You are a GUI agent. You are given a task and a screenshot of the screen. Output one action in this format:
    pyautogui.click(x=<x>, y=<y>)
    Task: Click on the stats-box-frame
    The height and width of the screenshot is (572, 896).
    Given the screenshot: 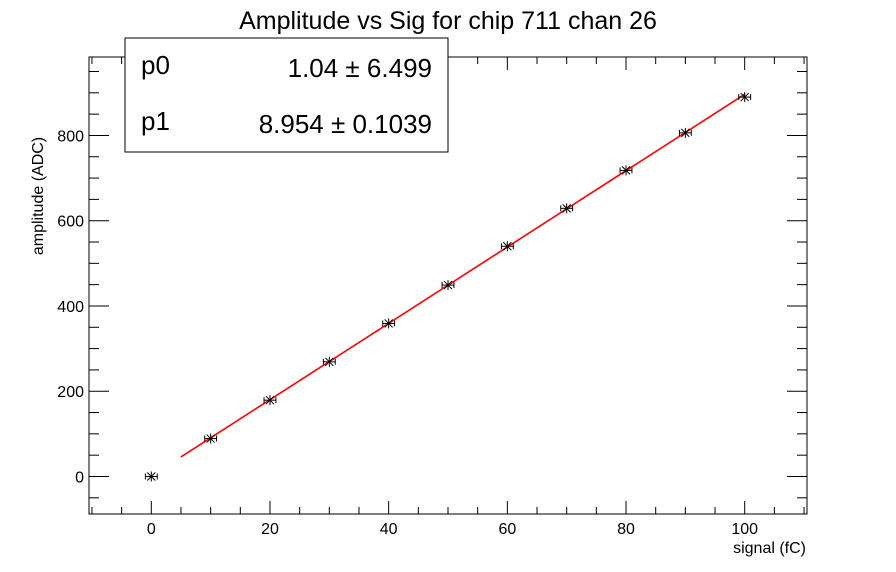 What is the action you would take?
    pyautogui.click(x=286, y=95)
    